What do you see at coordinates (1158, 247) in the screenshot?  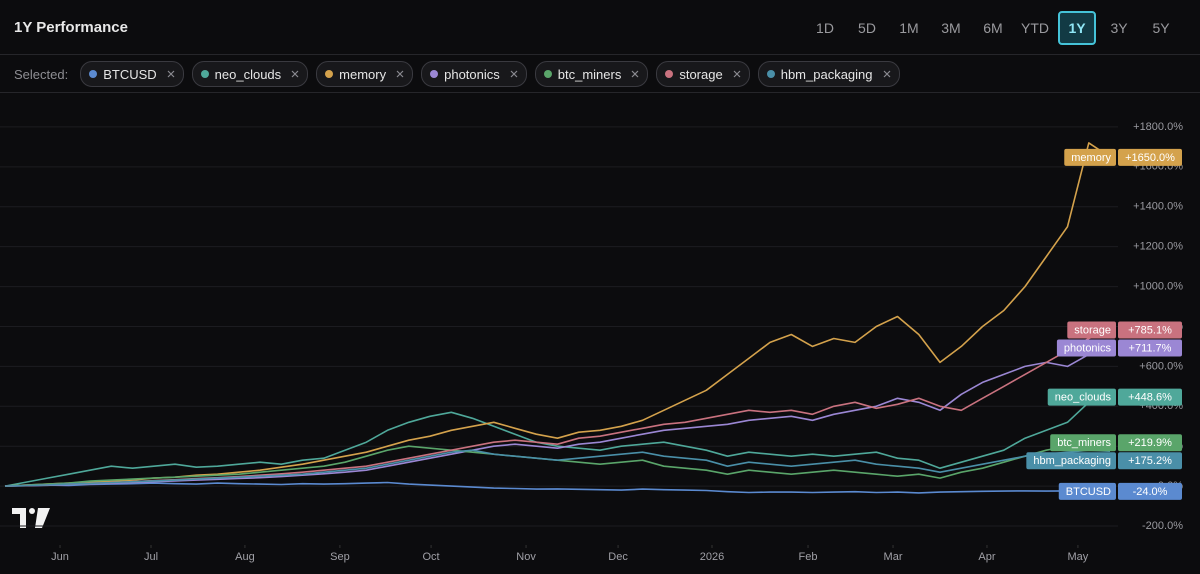 I see `y-tick-label: +1200.0%` at bounding box center [1158, 247].